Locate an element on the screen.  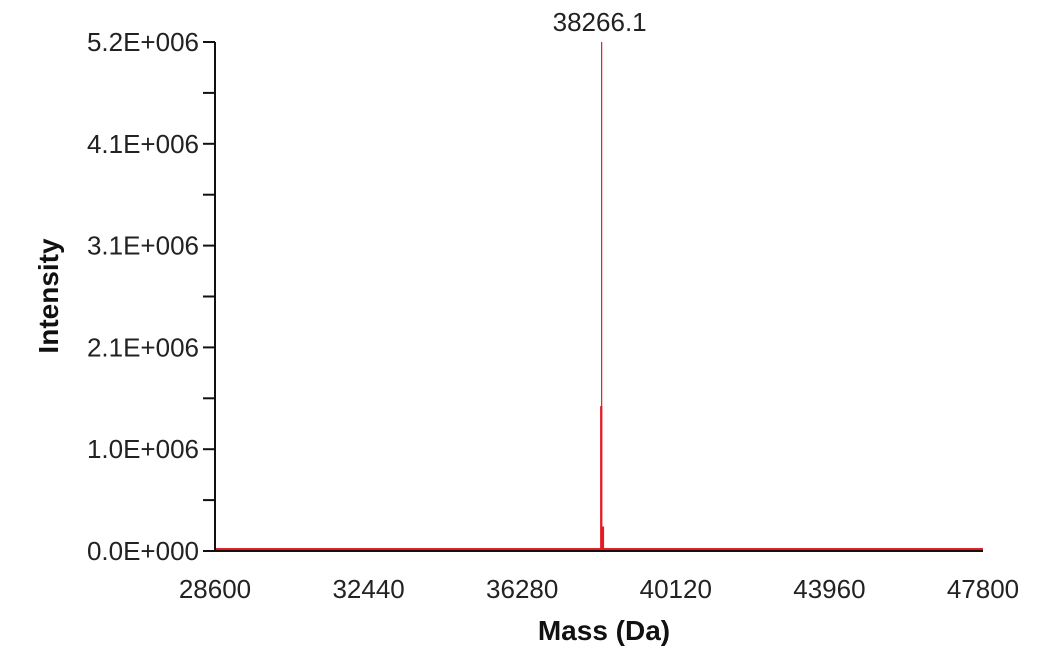
x-tick-layer: 28600 32440 36280 40120 43960 47800 is located at coordinates (599, 589).